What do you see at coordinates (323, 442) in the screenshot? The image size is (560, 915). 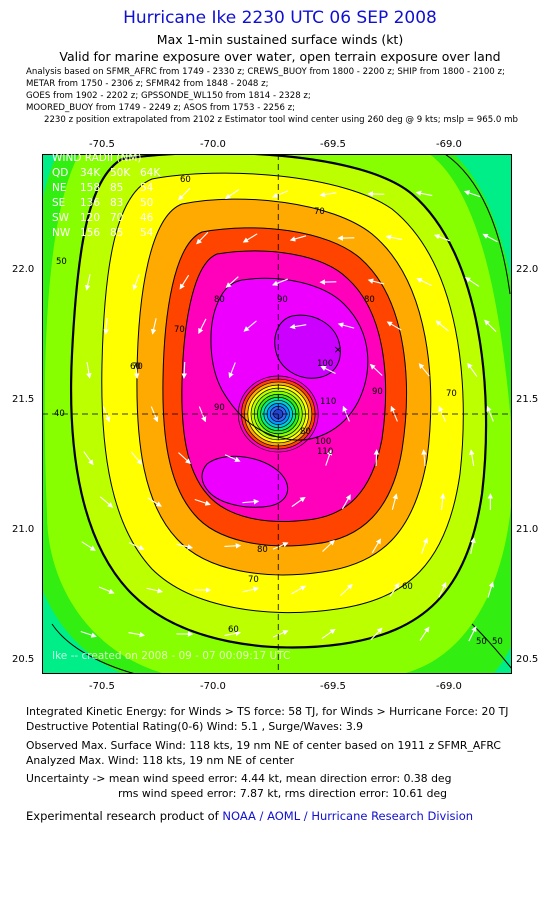 I see `contour-label: 100` at bounding box center [323, 442].